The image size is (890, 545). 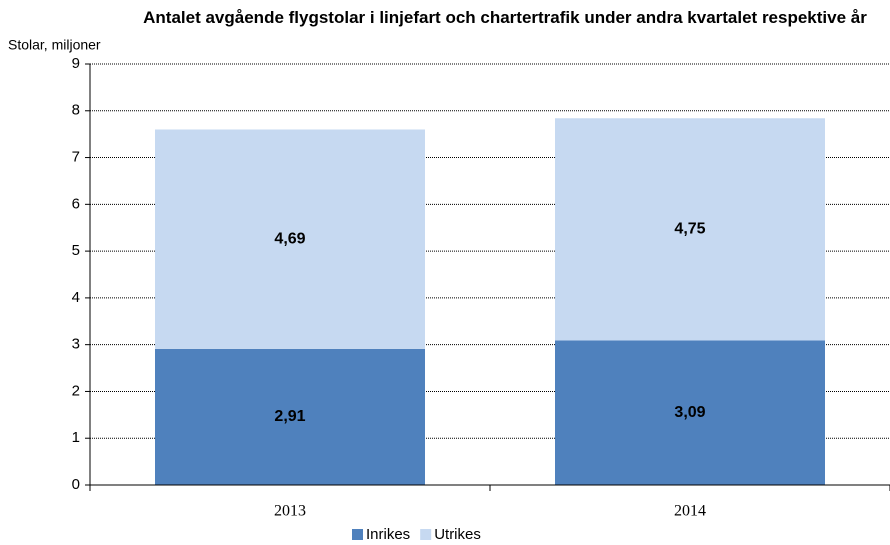 What do you see at coordinates (76, 390) in the screenshot?
I see `y-tick-label: 2` at bounding box center [76, 390].